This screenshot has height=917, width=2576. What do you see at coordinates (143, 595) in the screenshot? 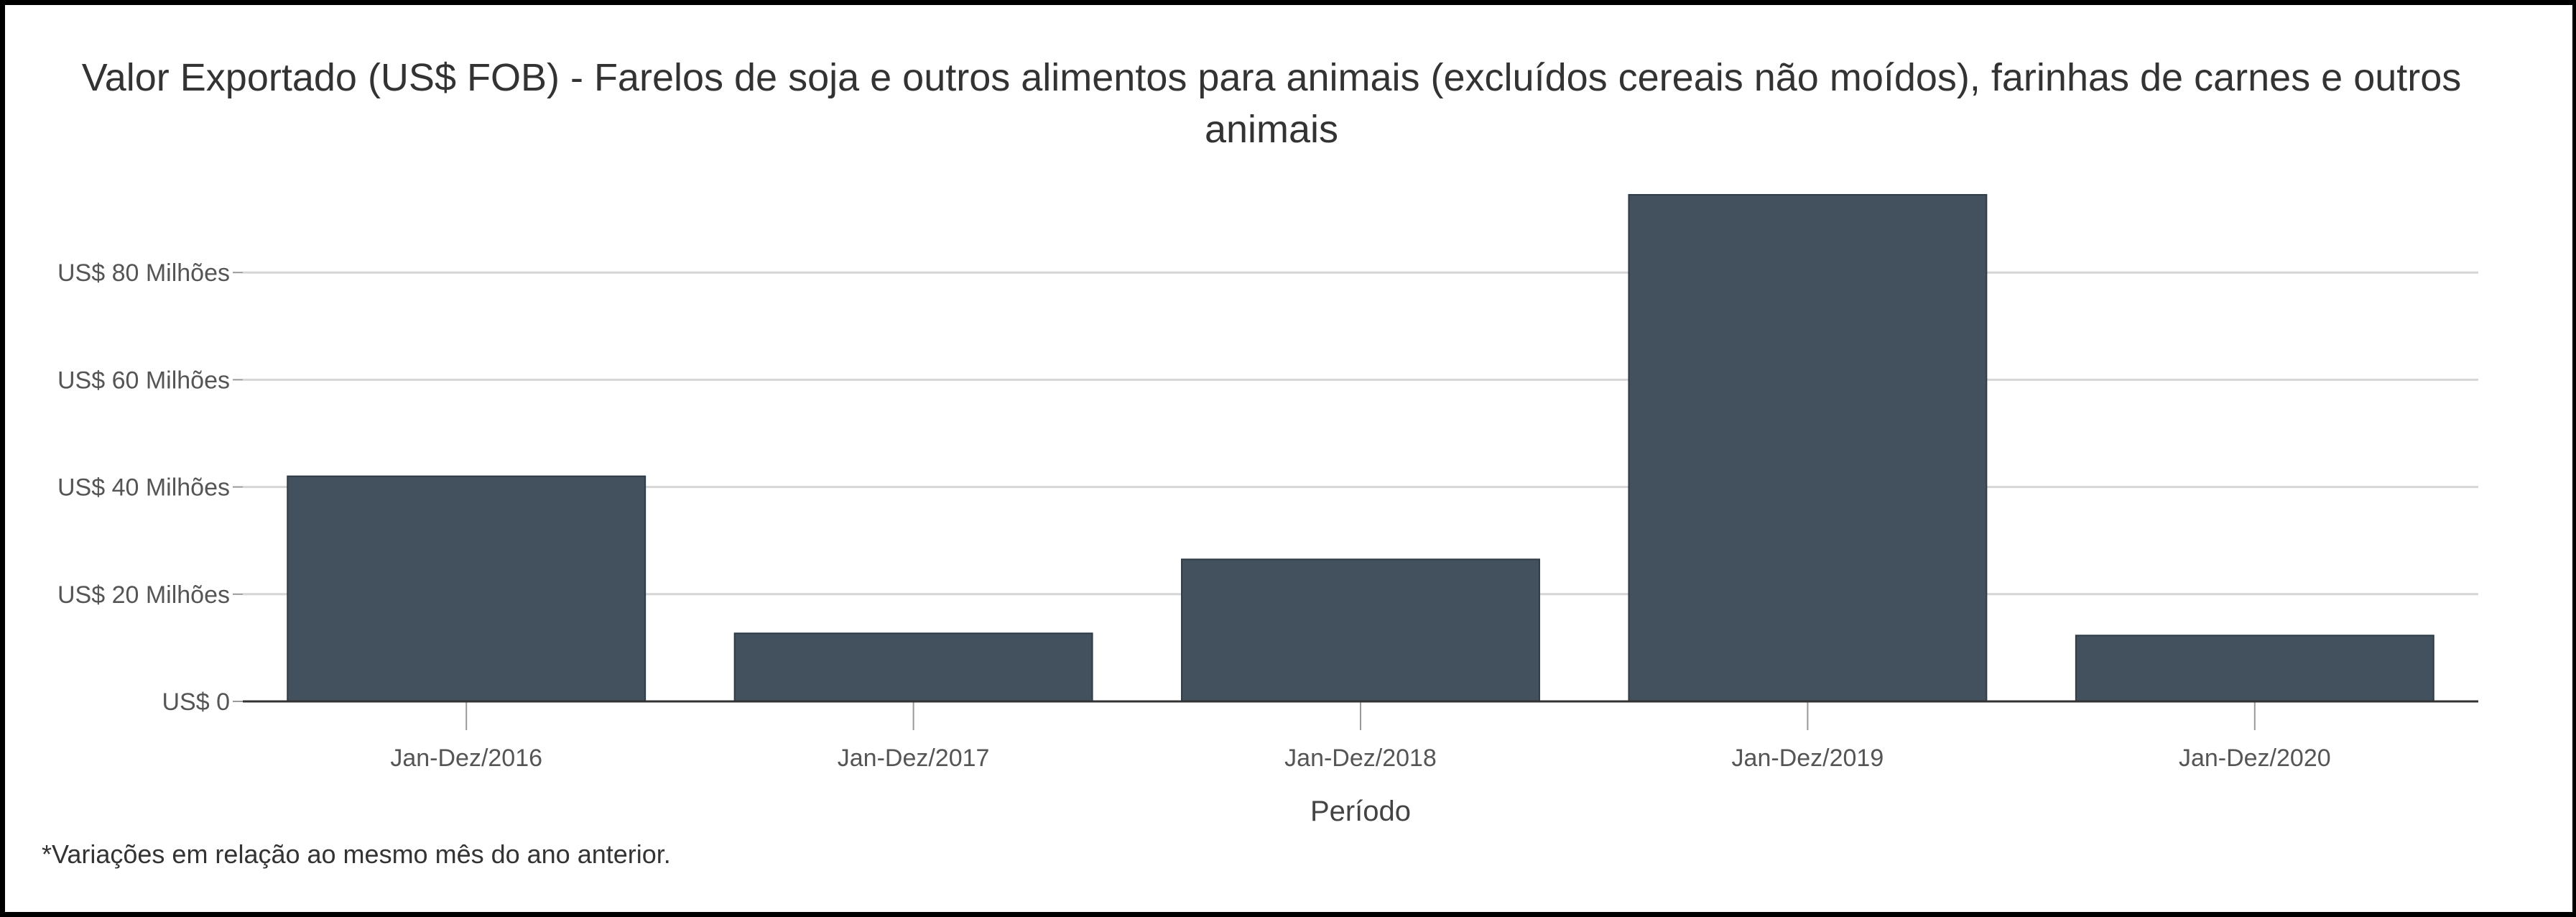
I see `y-tick-label: US$ 20 Milhões` at bounding box center [143, 595].